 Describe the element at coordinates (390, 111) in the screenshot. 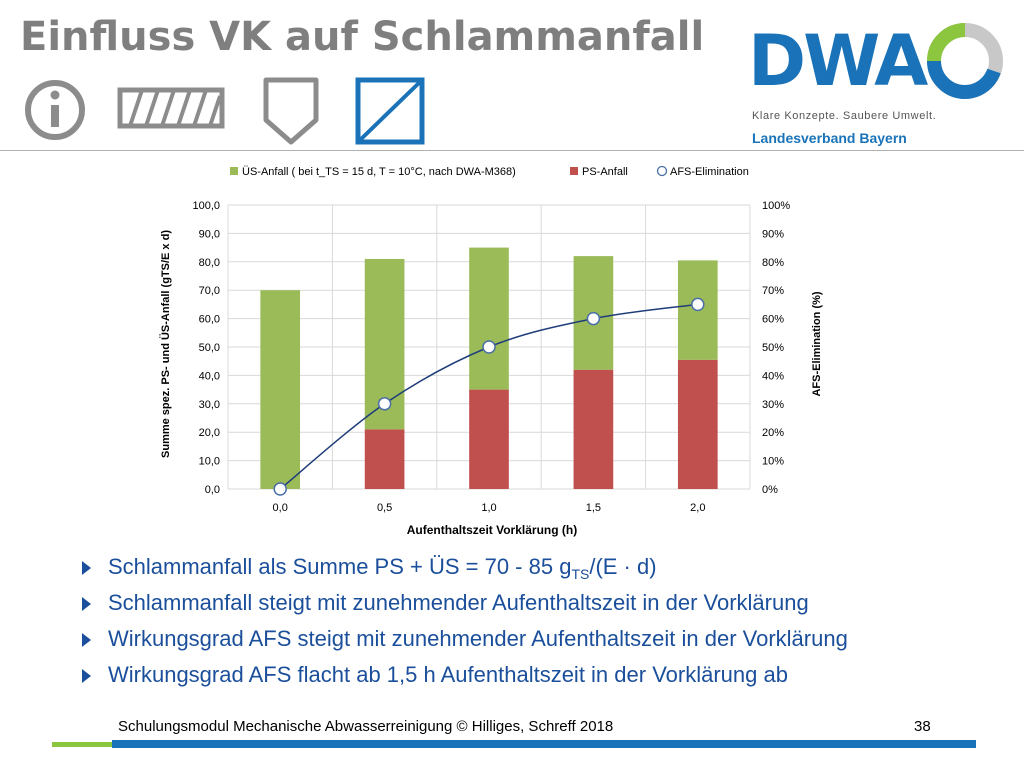

I see `diagonal-box-icon` at that location.